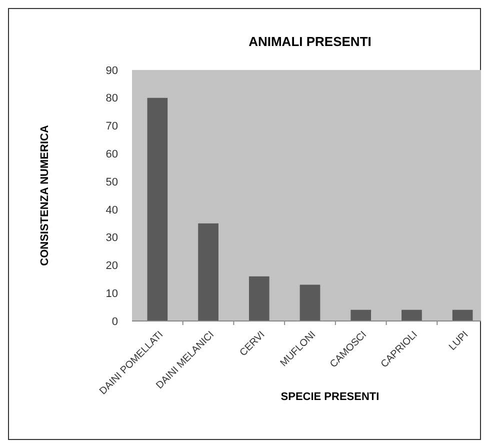  I want to click on y-tick-label: 20, so click(112, 266).